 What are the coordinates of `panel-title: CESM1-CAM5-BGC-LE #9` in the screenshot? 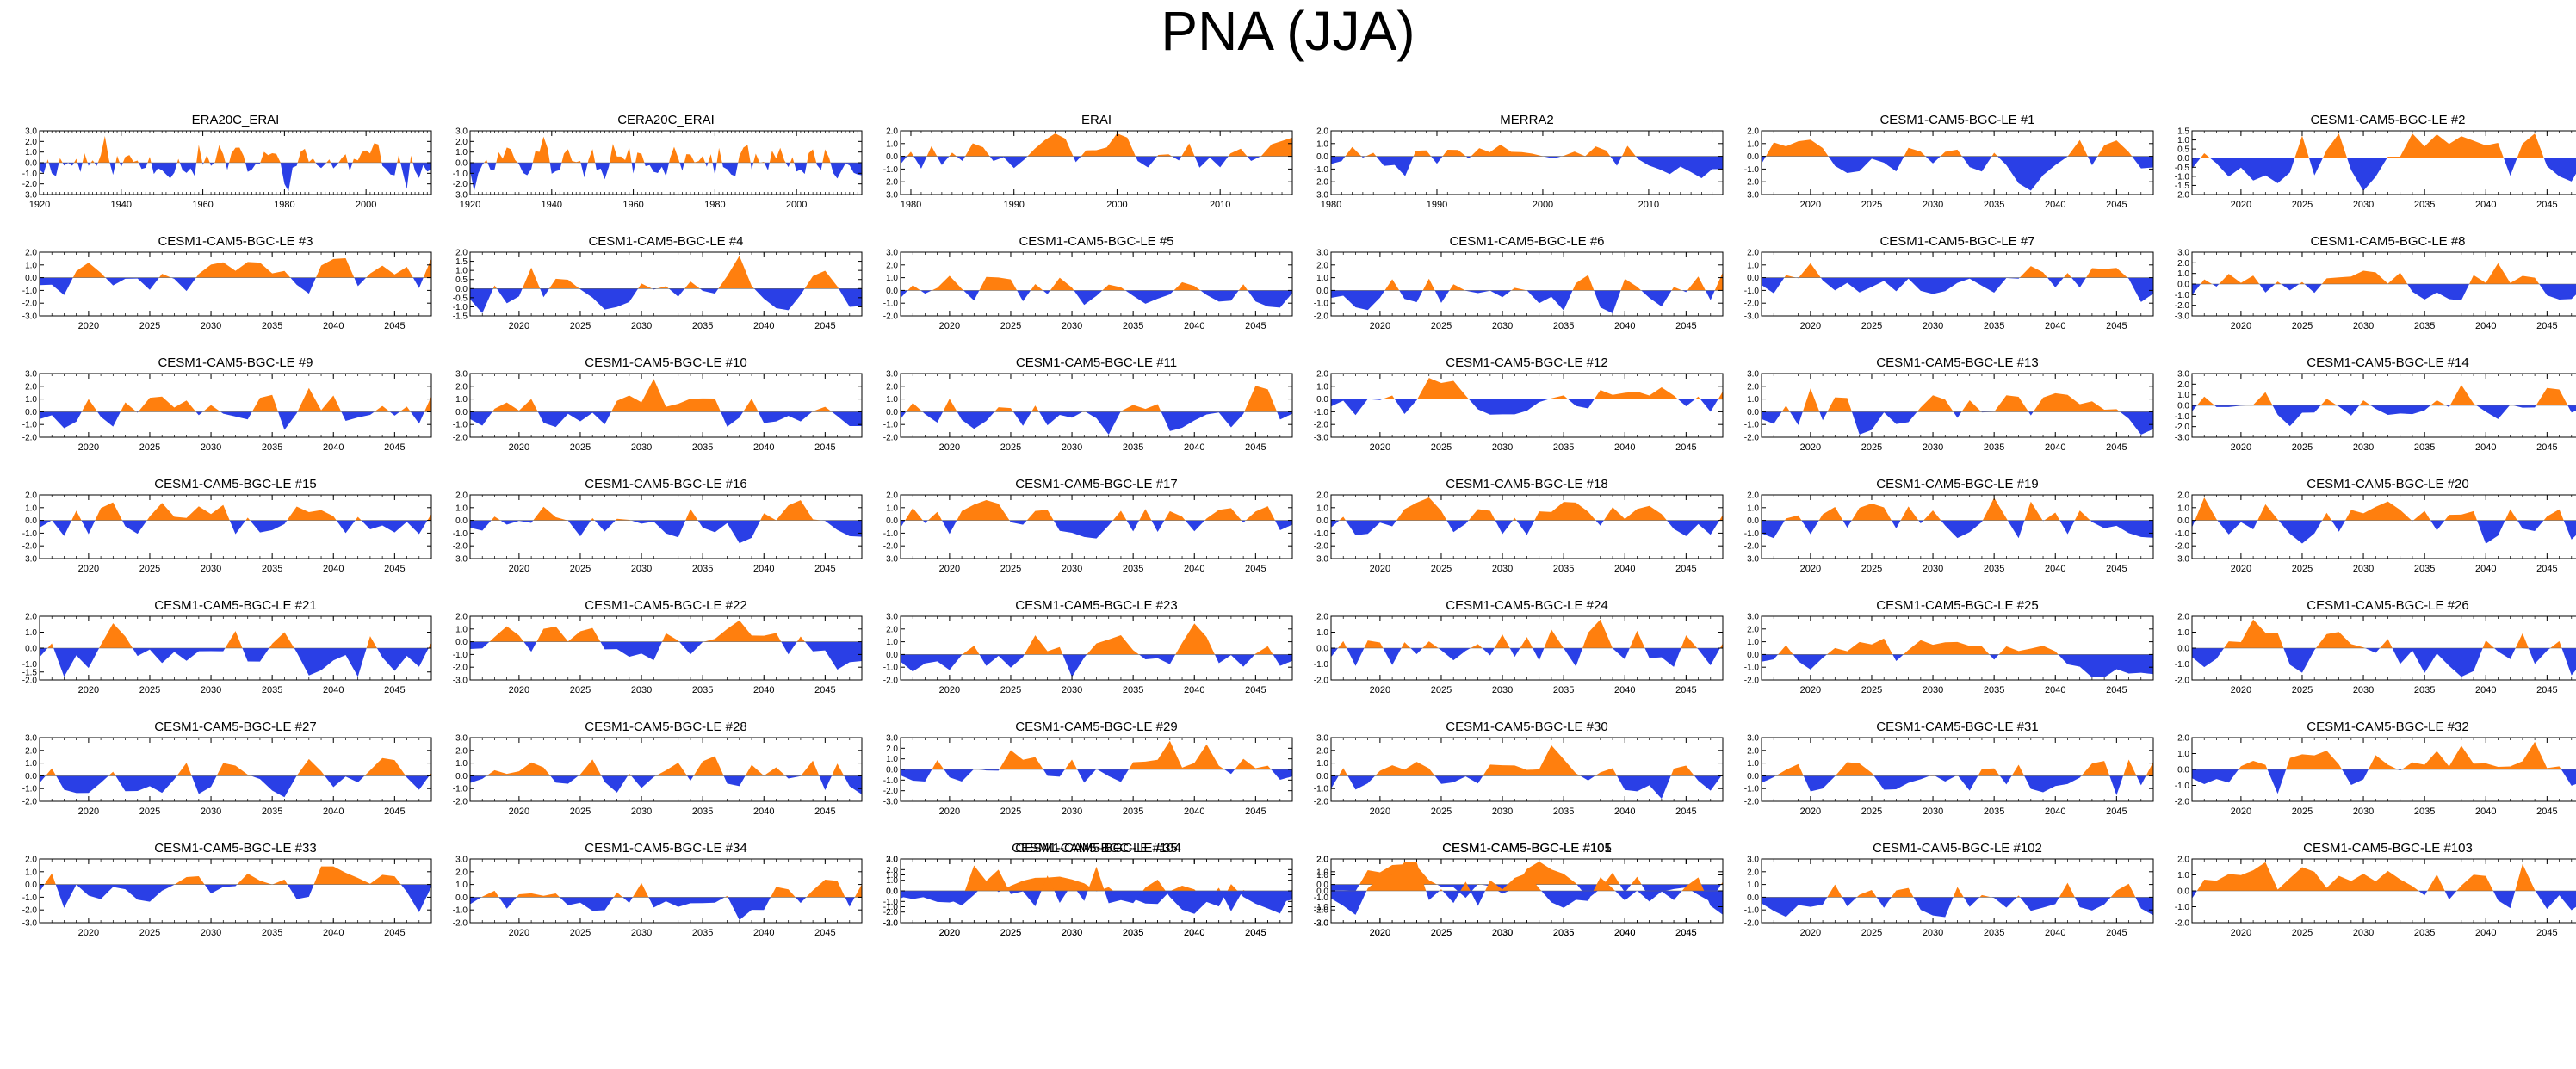 It's located at (236, 363).